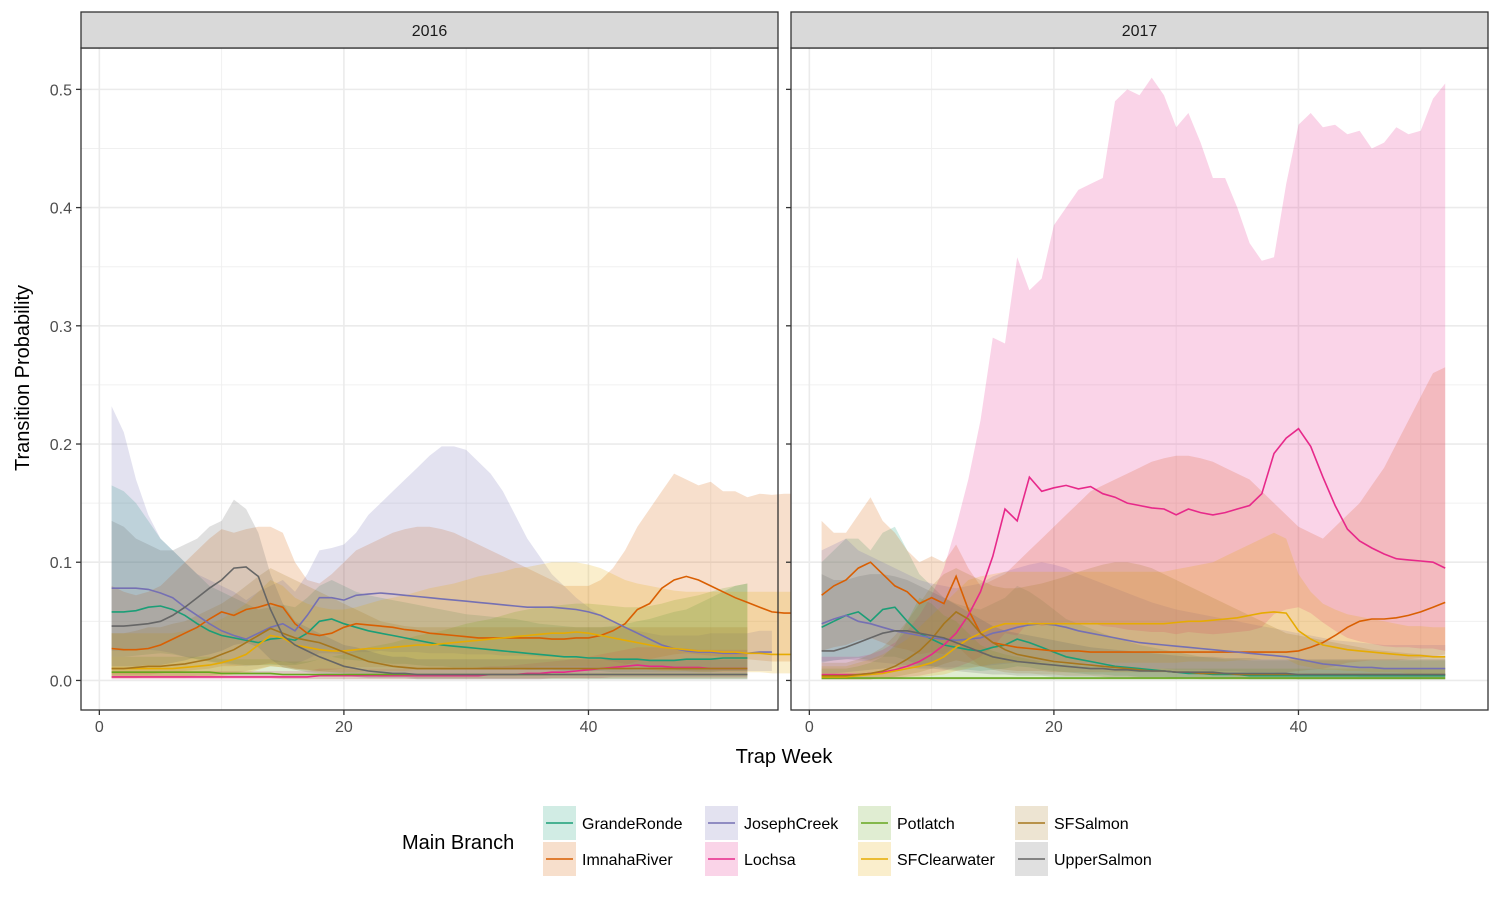  What do you see at coordinates (627, 860) in the screenshot?
I see `legend-label: ImnahaRiver` at bounding box center [627, 860].